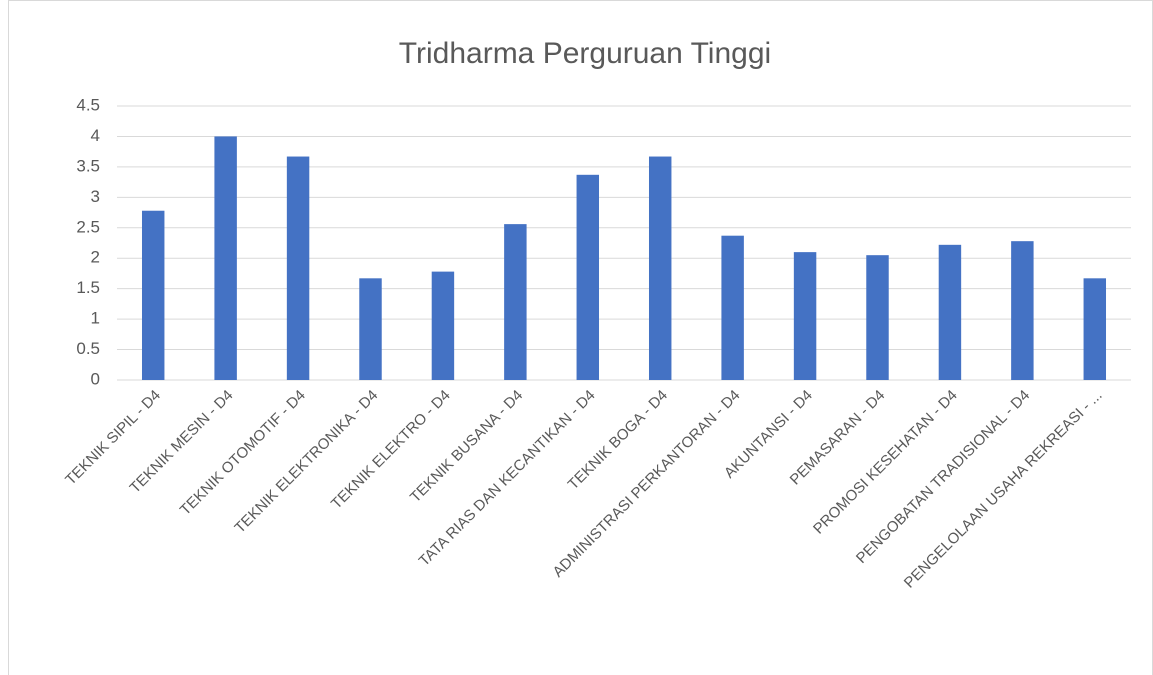 The image size is (1153, 675). What do you see at coordinates (88, 226) in the screenshot?
I see `y-tick-label: 2.5` at bounding box center [88, 226].